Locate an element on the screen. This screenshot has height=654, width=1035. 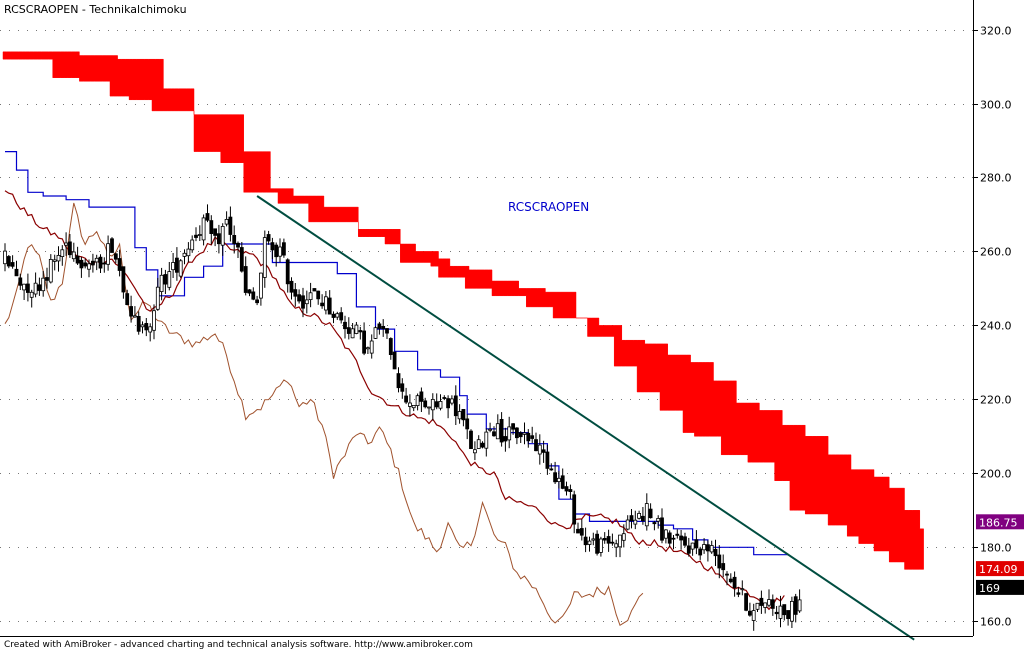
y-tick-label: 200.0 is located at coordinates (996, 474).